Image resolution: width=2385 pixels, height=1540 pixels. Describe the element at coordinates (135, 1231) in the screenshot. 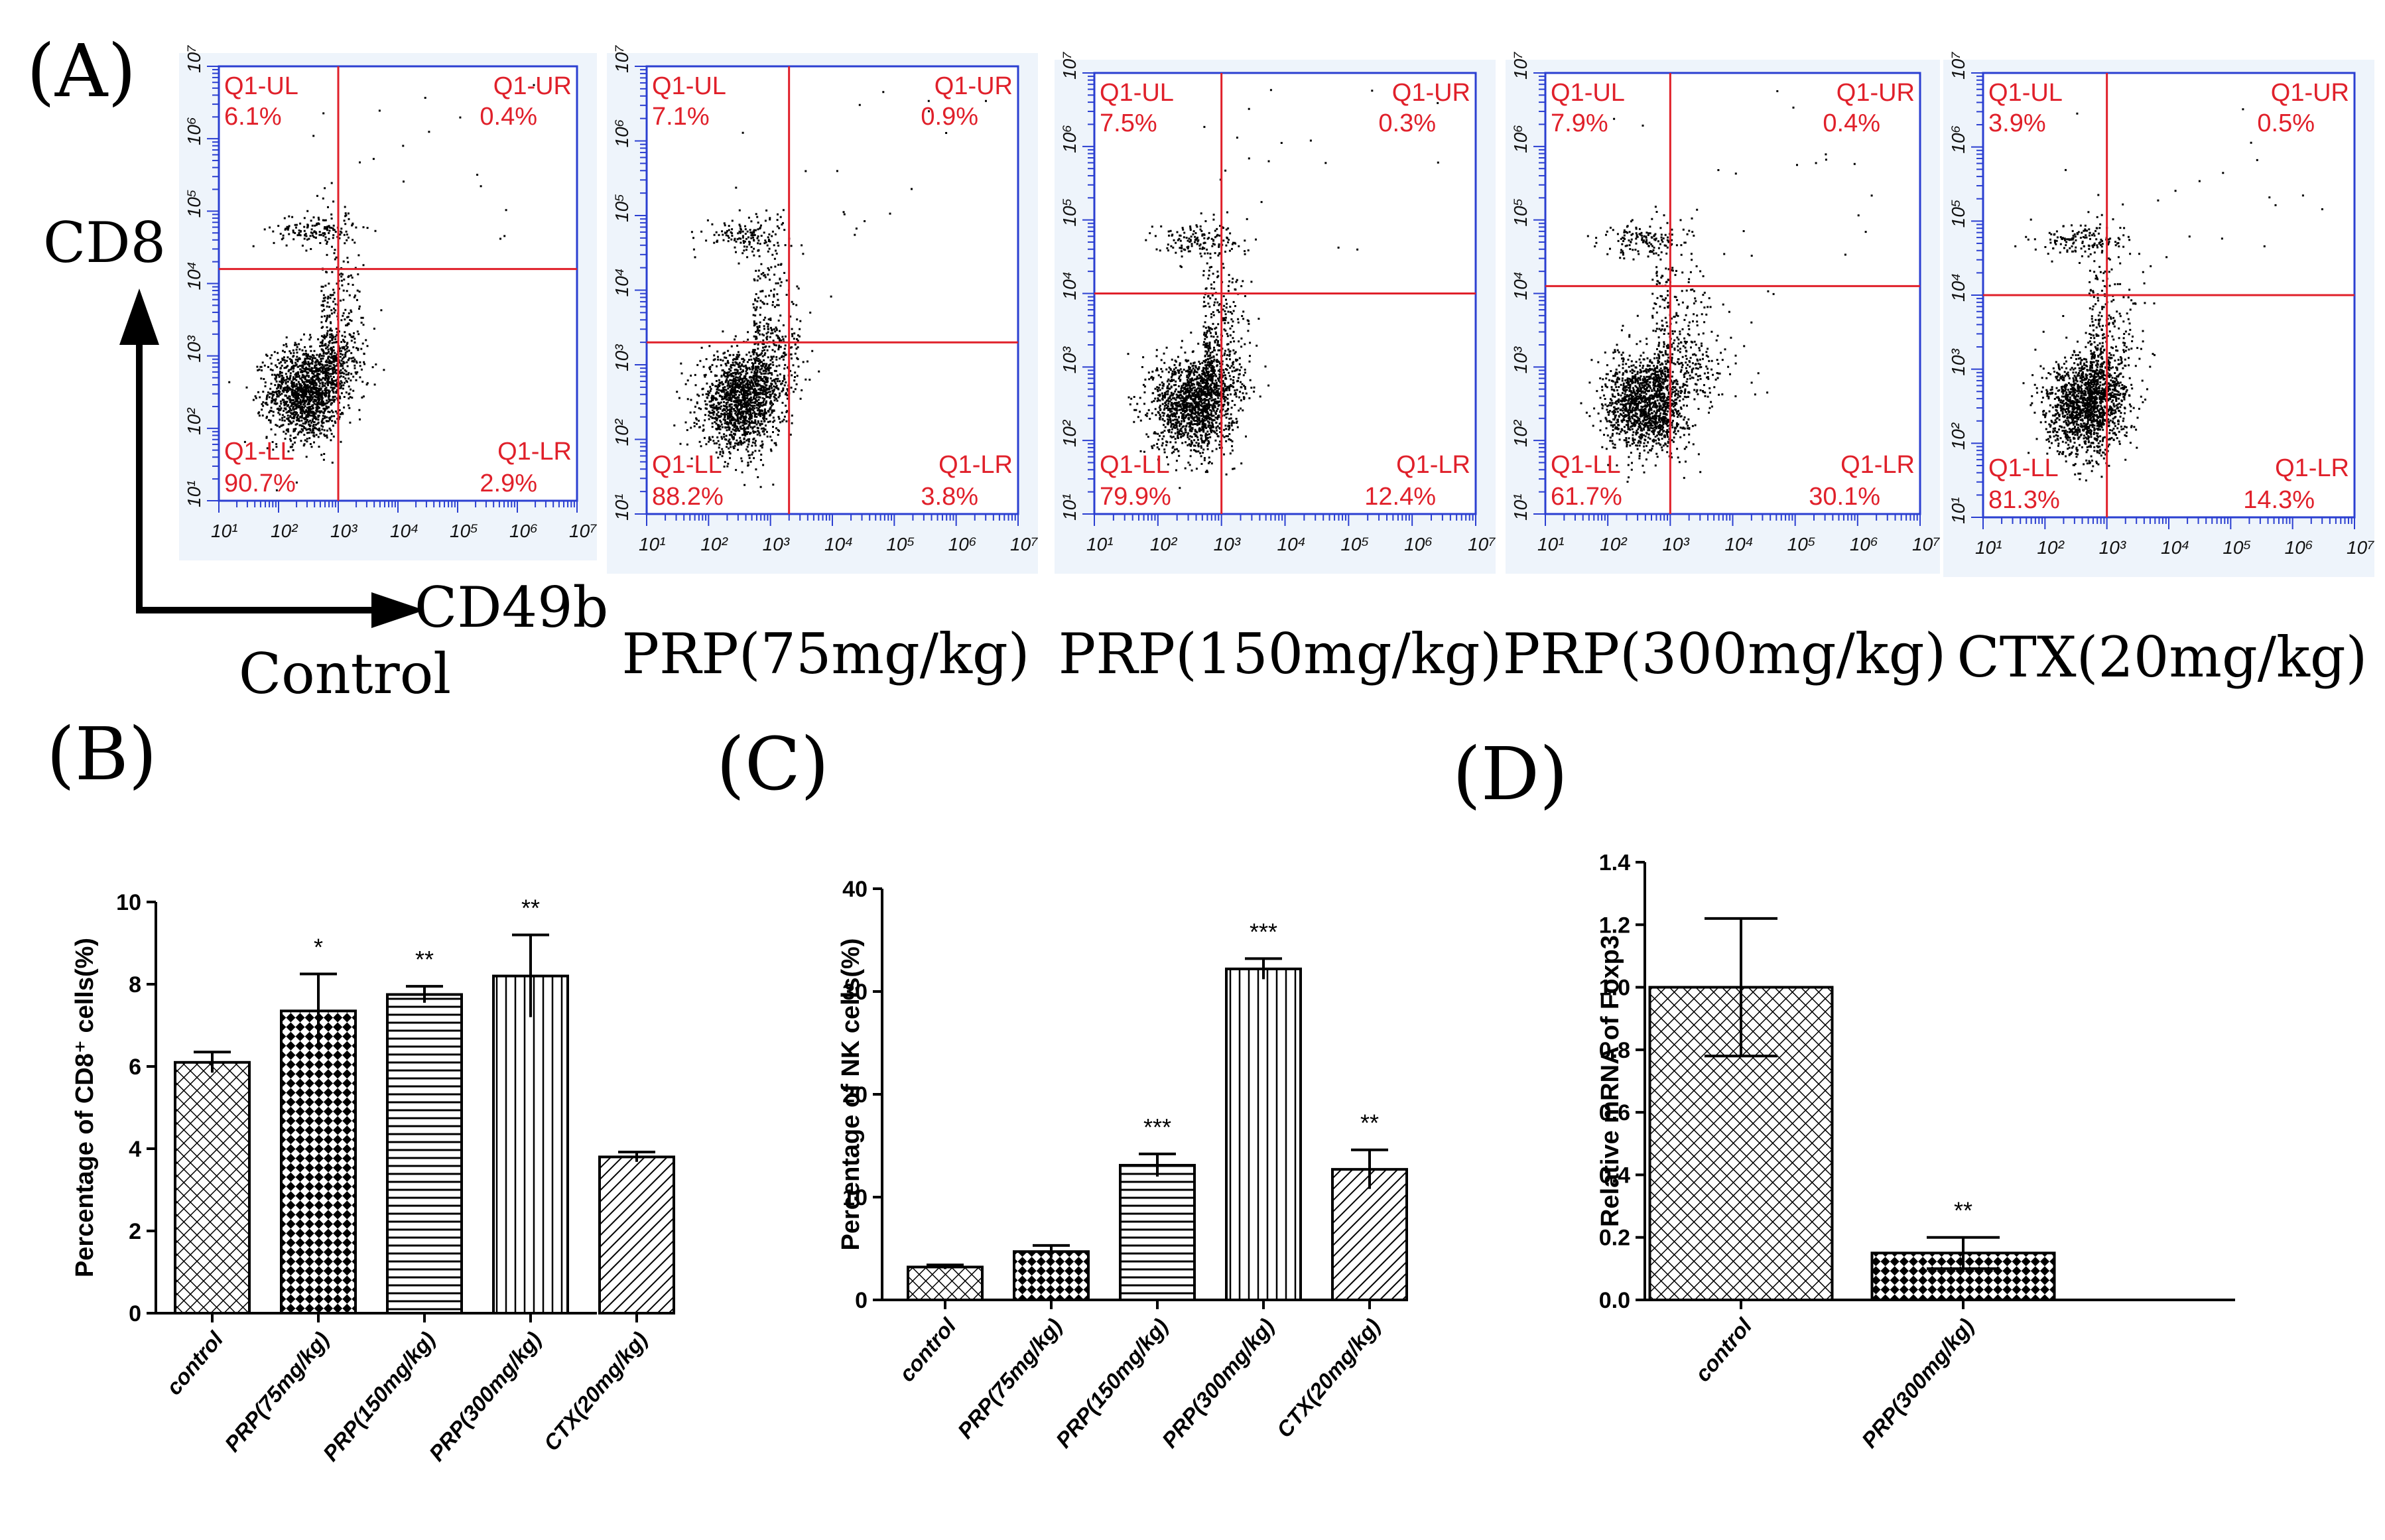

I see `y-tick-label: 2` at that location.